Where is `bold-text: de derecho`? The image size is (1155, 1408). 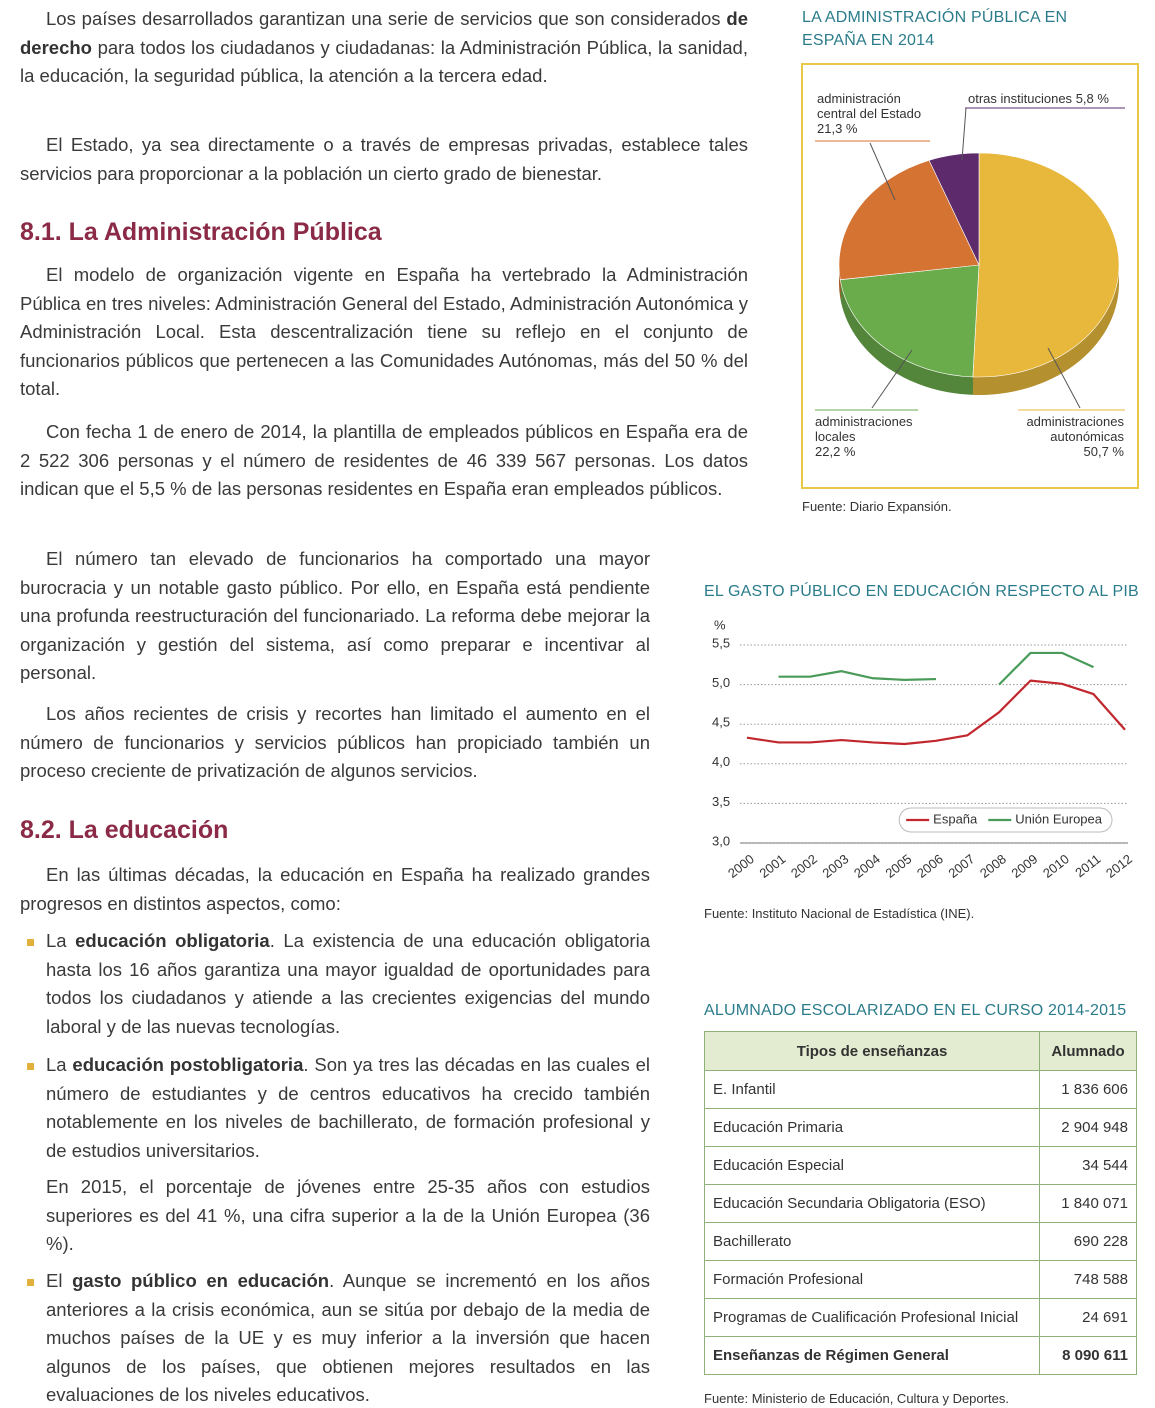 bold-text: de derecho is located at coordinates (384, 33).